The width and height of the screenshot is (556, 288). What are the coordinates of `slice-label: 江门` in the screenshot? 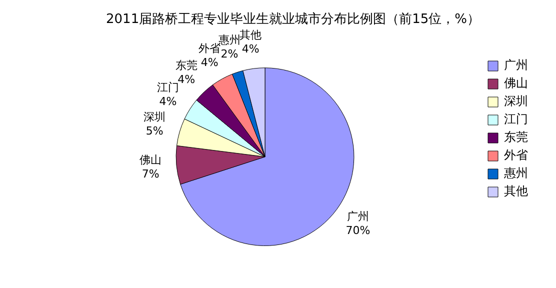 It's located at (167, 87).